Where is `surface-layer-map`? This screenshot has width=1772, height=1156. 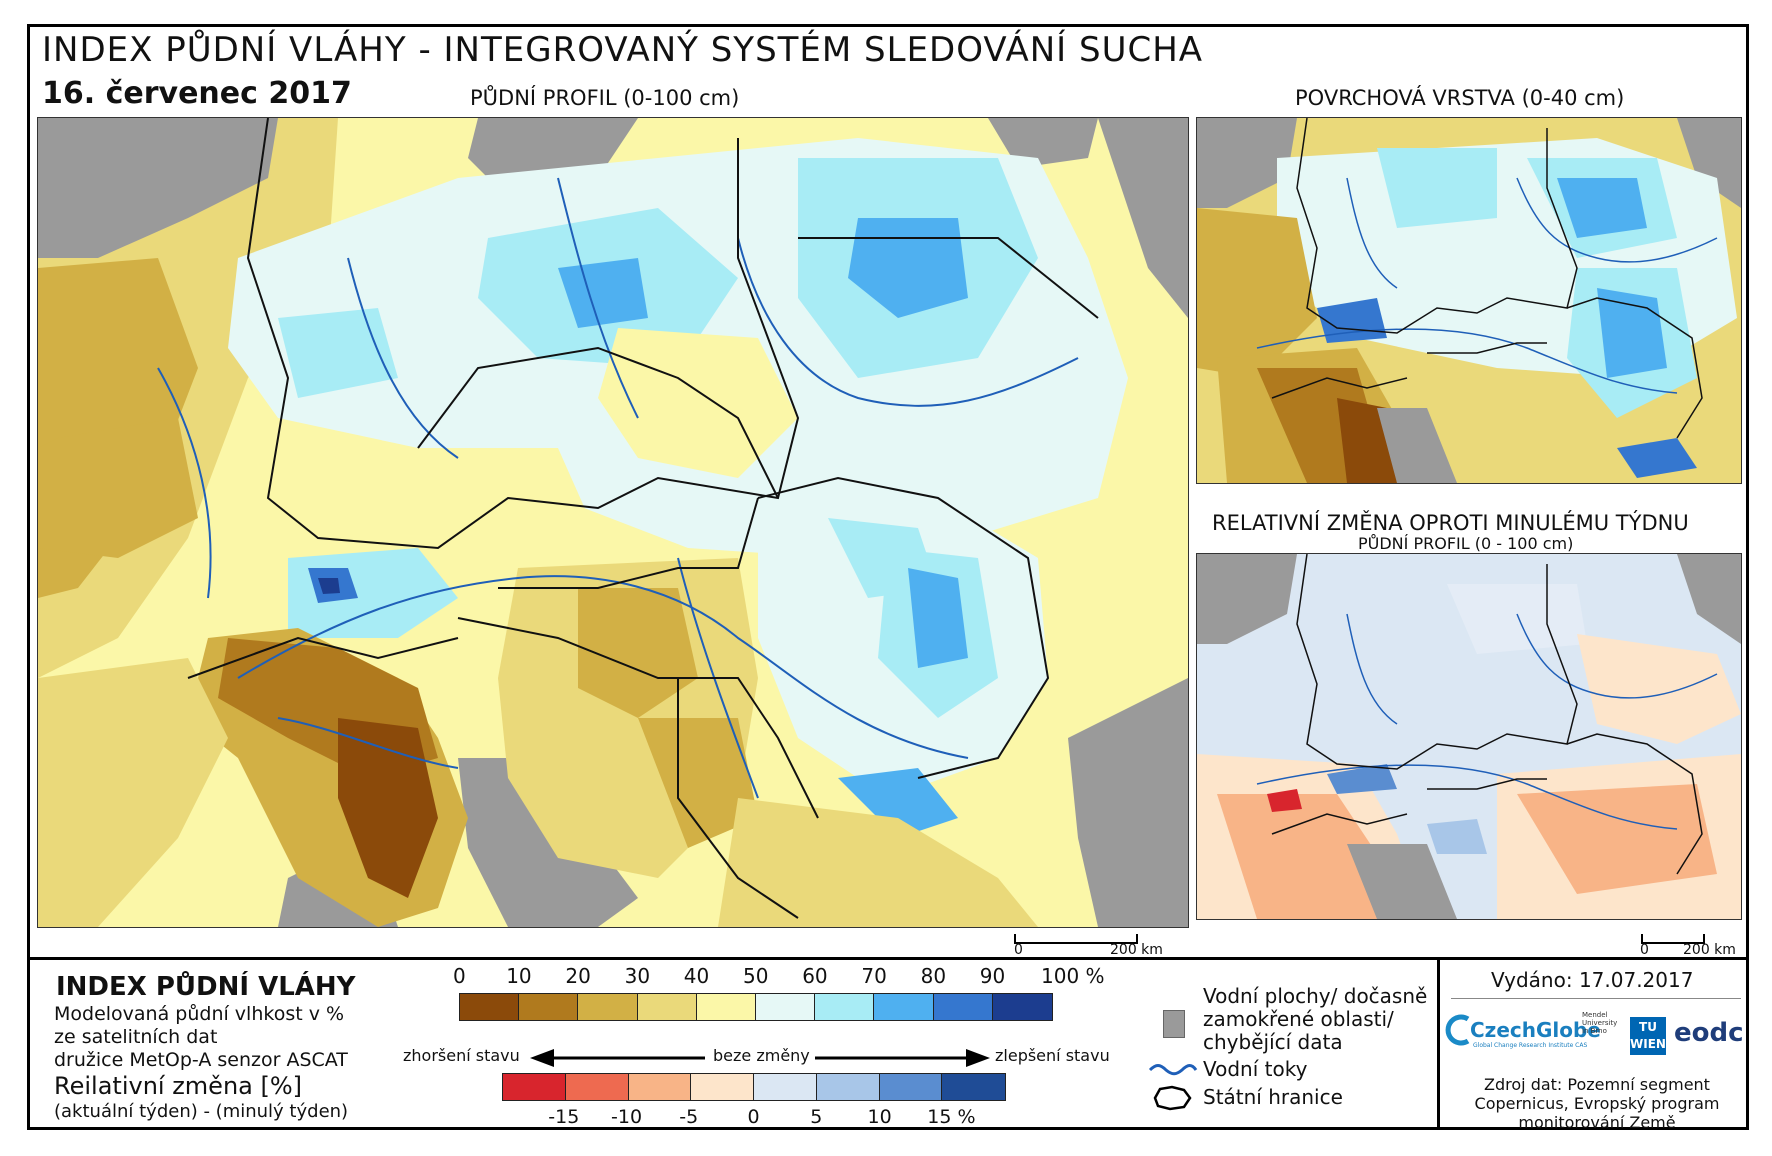
surface-layer-map is located at coordinates (1469, 300).